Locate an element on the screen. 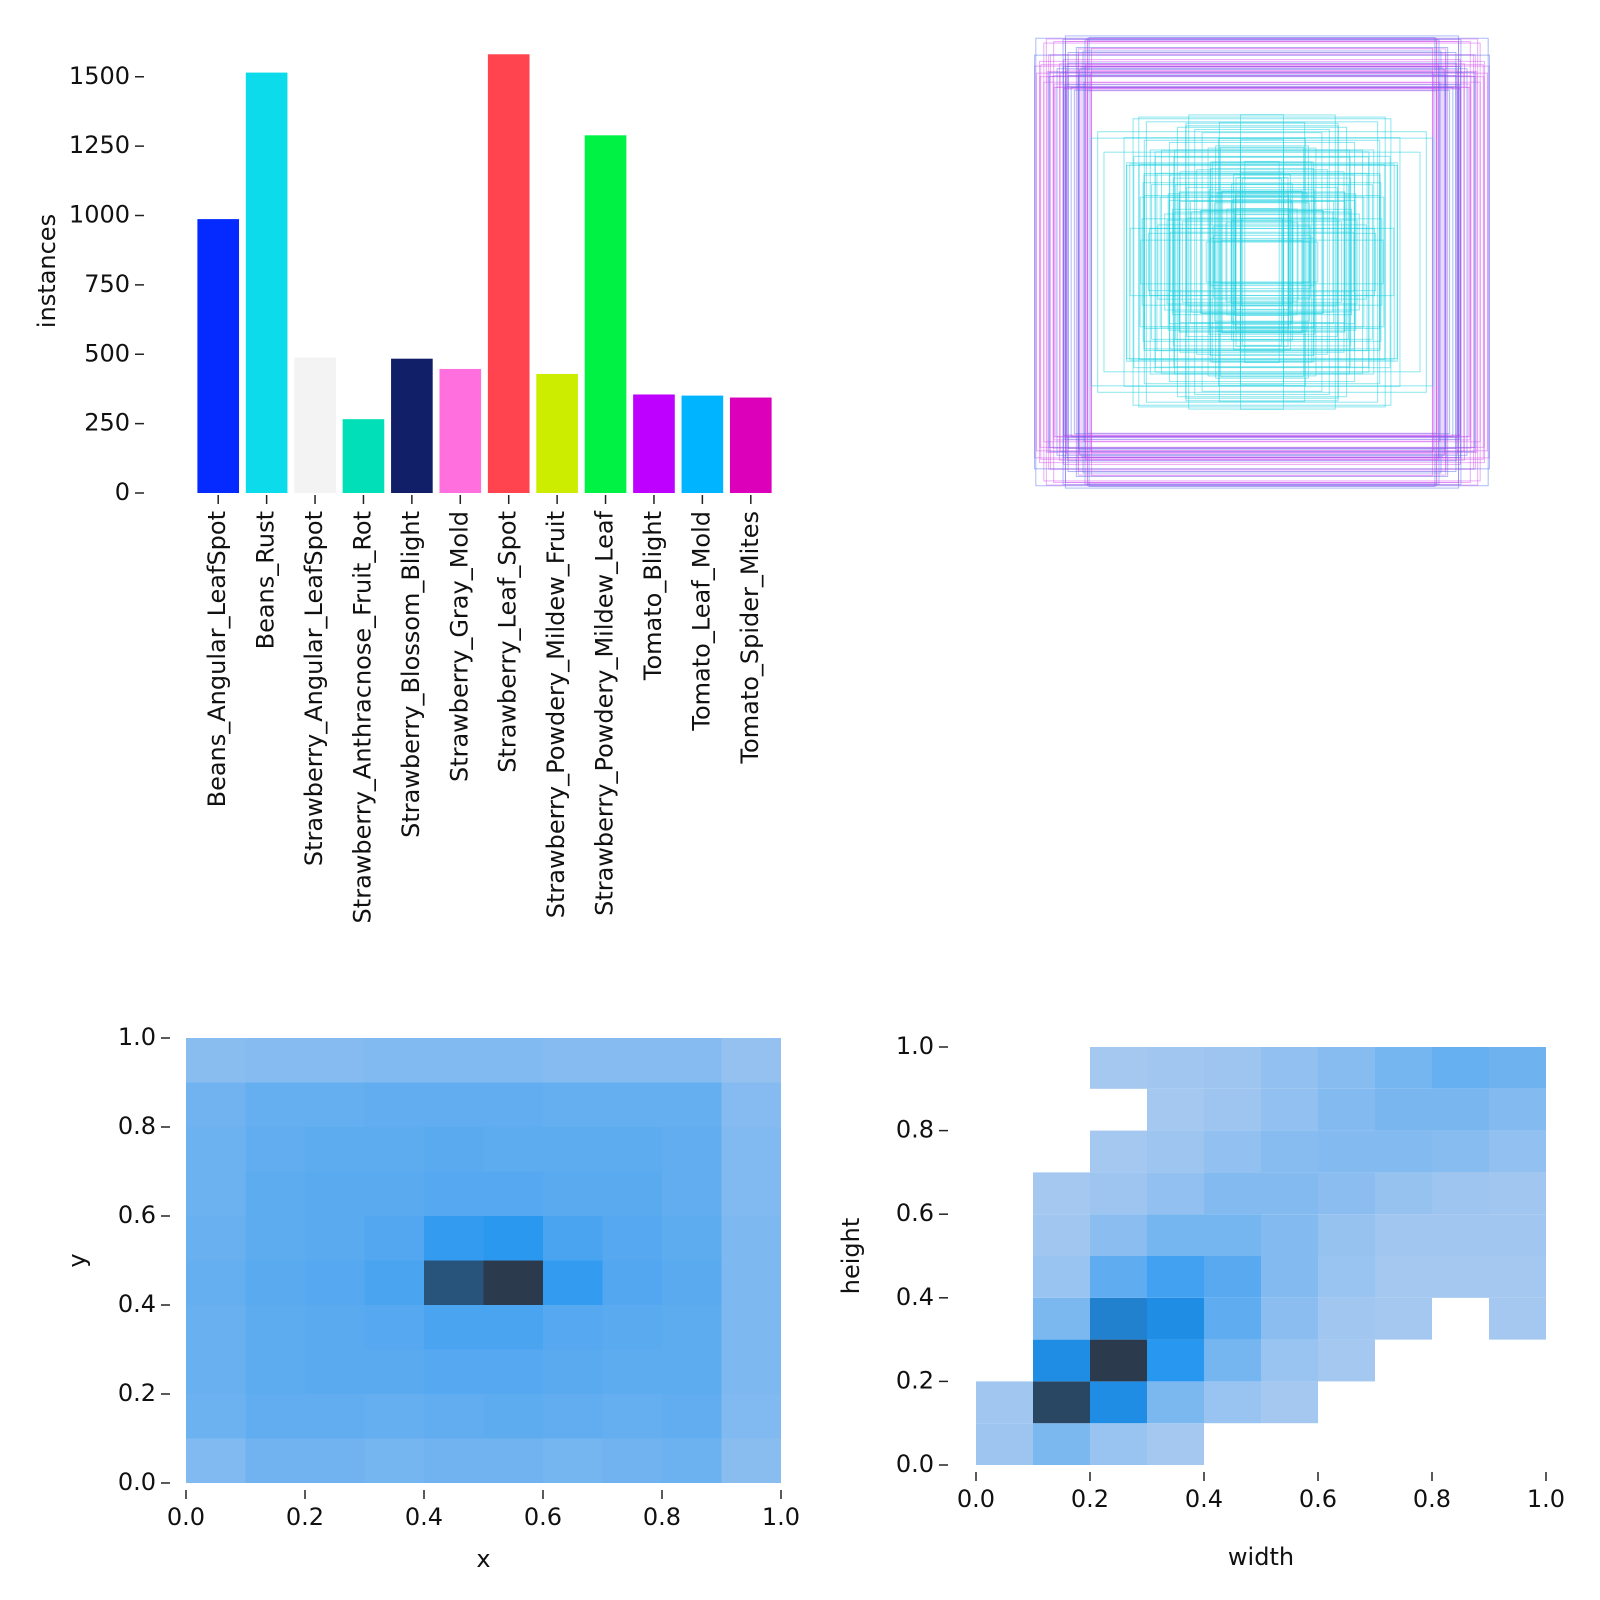 Image resolution: width=1600 pixels, height=1600 pixels. bar is located at coordinates (460, 430).